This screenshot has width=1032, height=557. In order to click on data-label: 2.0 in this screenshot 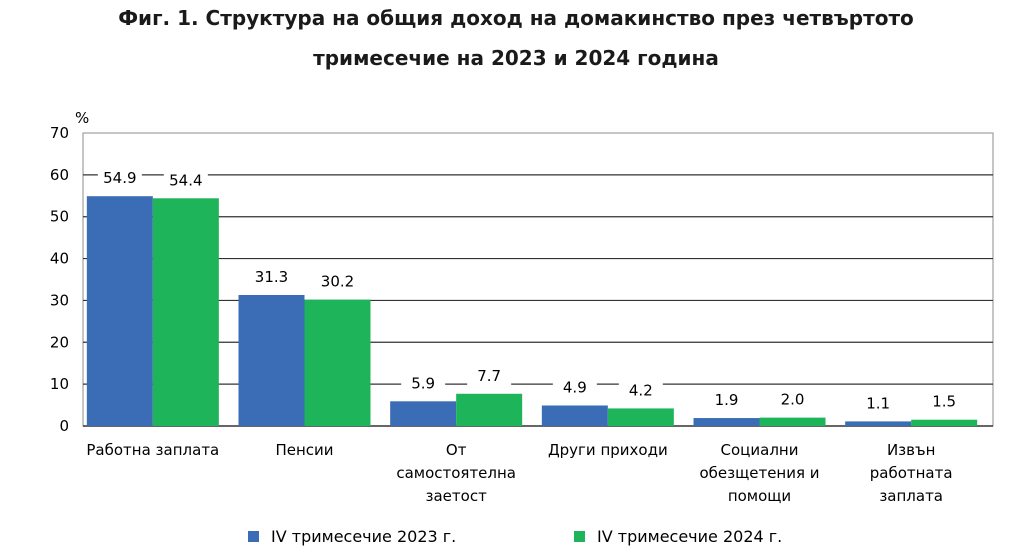, I will do `click(793, 400)`.